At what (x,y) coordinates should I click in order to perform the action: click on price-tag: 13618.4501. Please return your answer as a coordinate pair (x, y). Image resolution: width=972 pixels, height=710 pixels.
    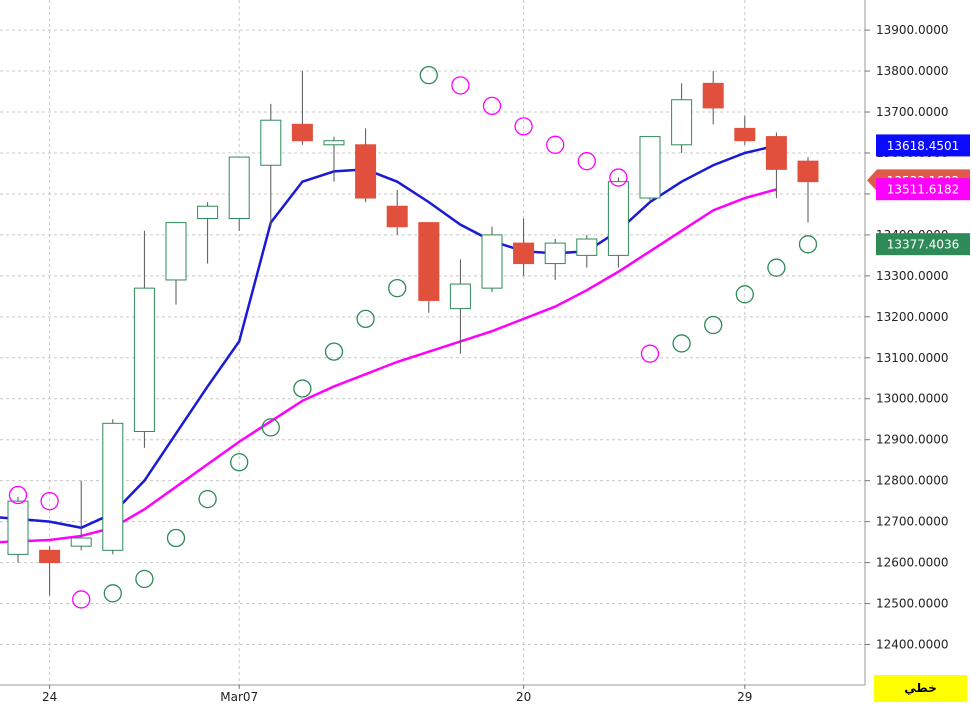
    Looking at the image, I should click on (923, 145).